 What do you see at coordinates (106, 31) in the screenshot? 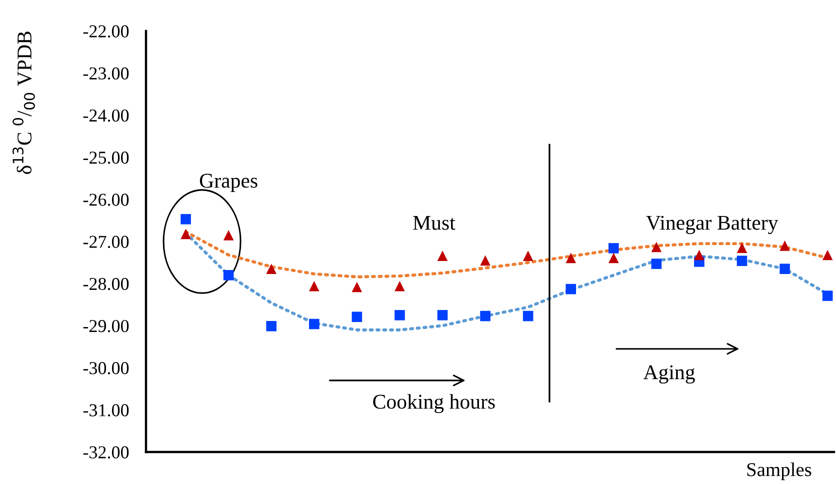
I see `y-tick-label: -22.00` at bounding box center [106, 31].